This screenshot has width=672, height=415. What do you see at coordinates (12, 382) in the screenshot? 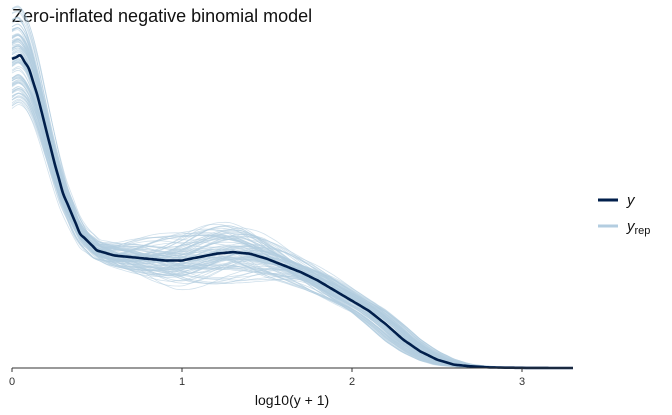
I see `x-tick-label: 0` at bounding box center [12, 382].